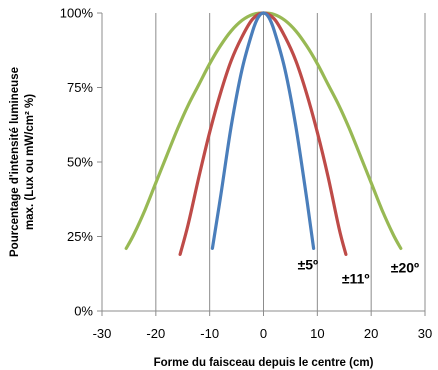  What do you see at coordinates (371, 333) in the screenshot?
I see `x-tick-label: 20` at bounding box center [371, 333].